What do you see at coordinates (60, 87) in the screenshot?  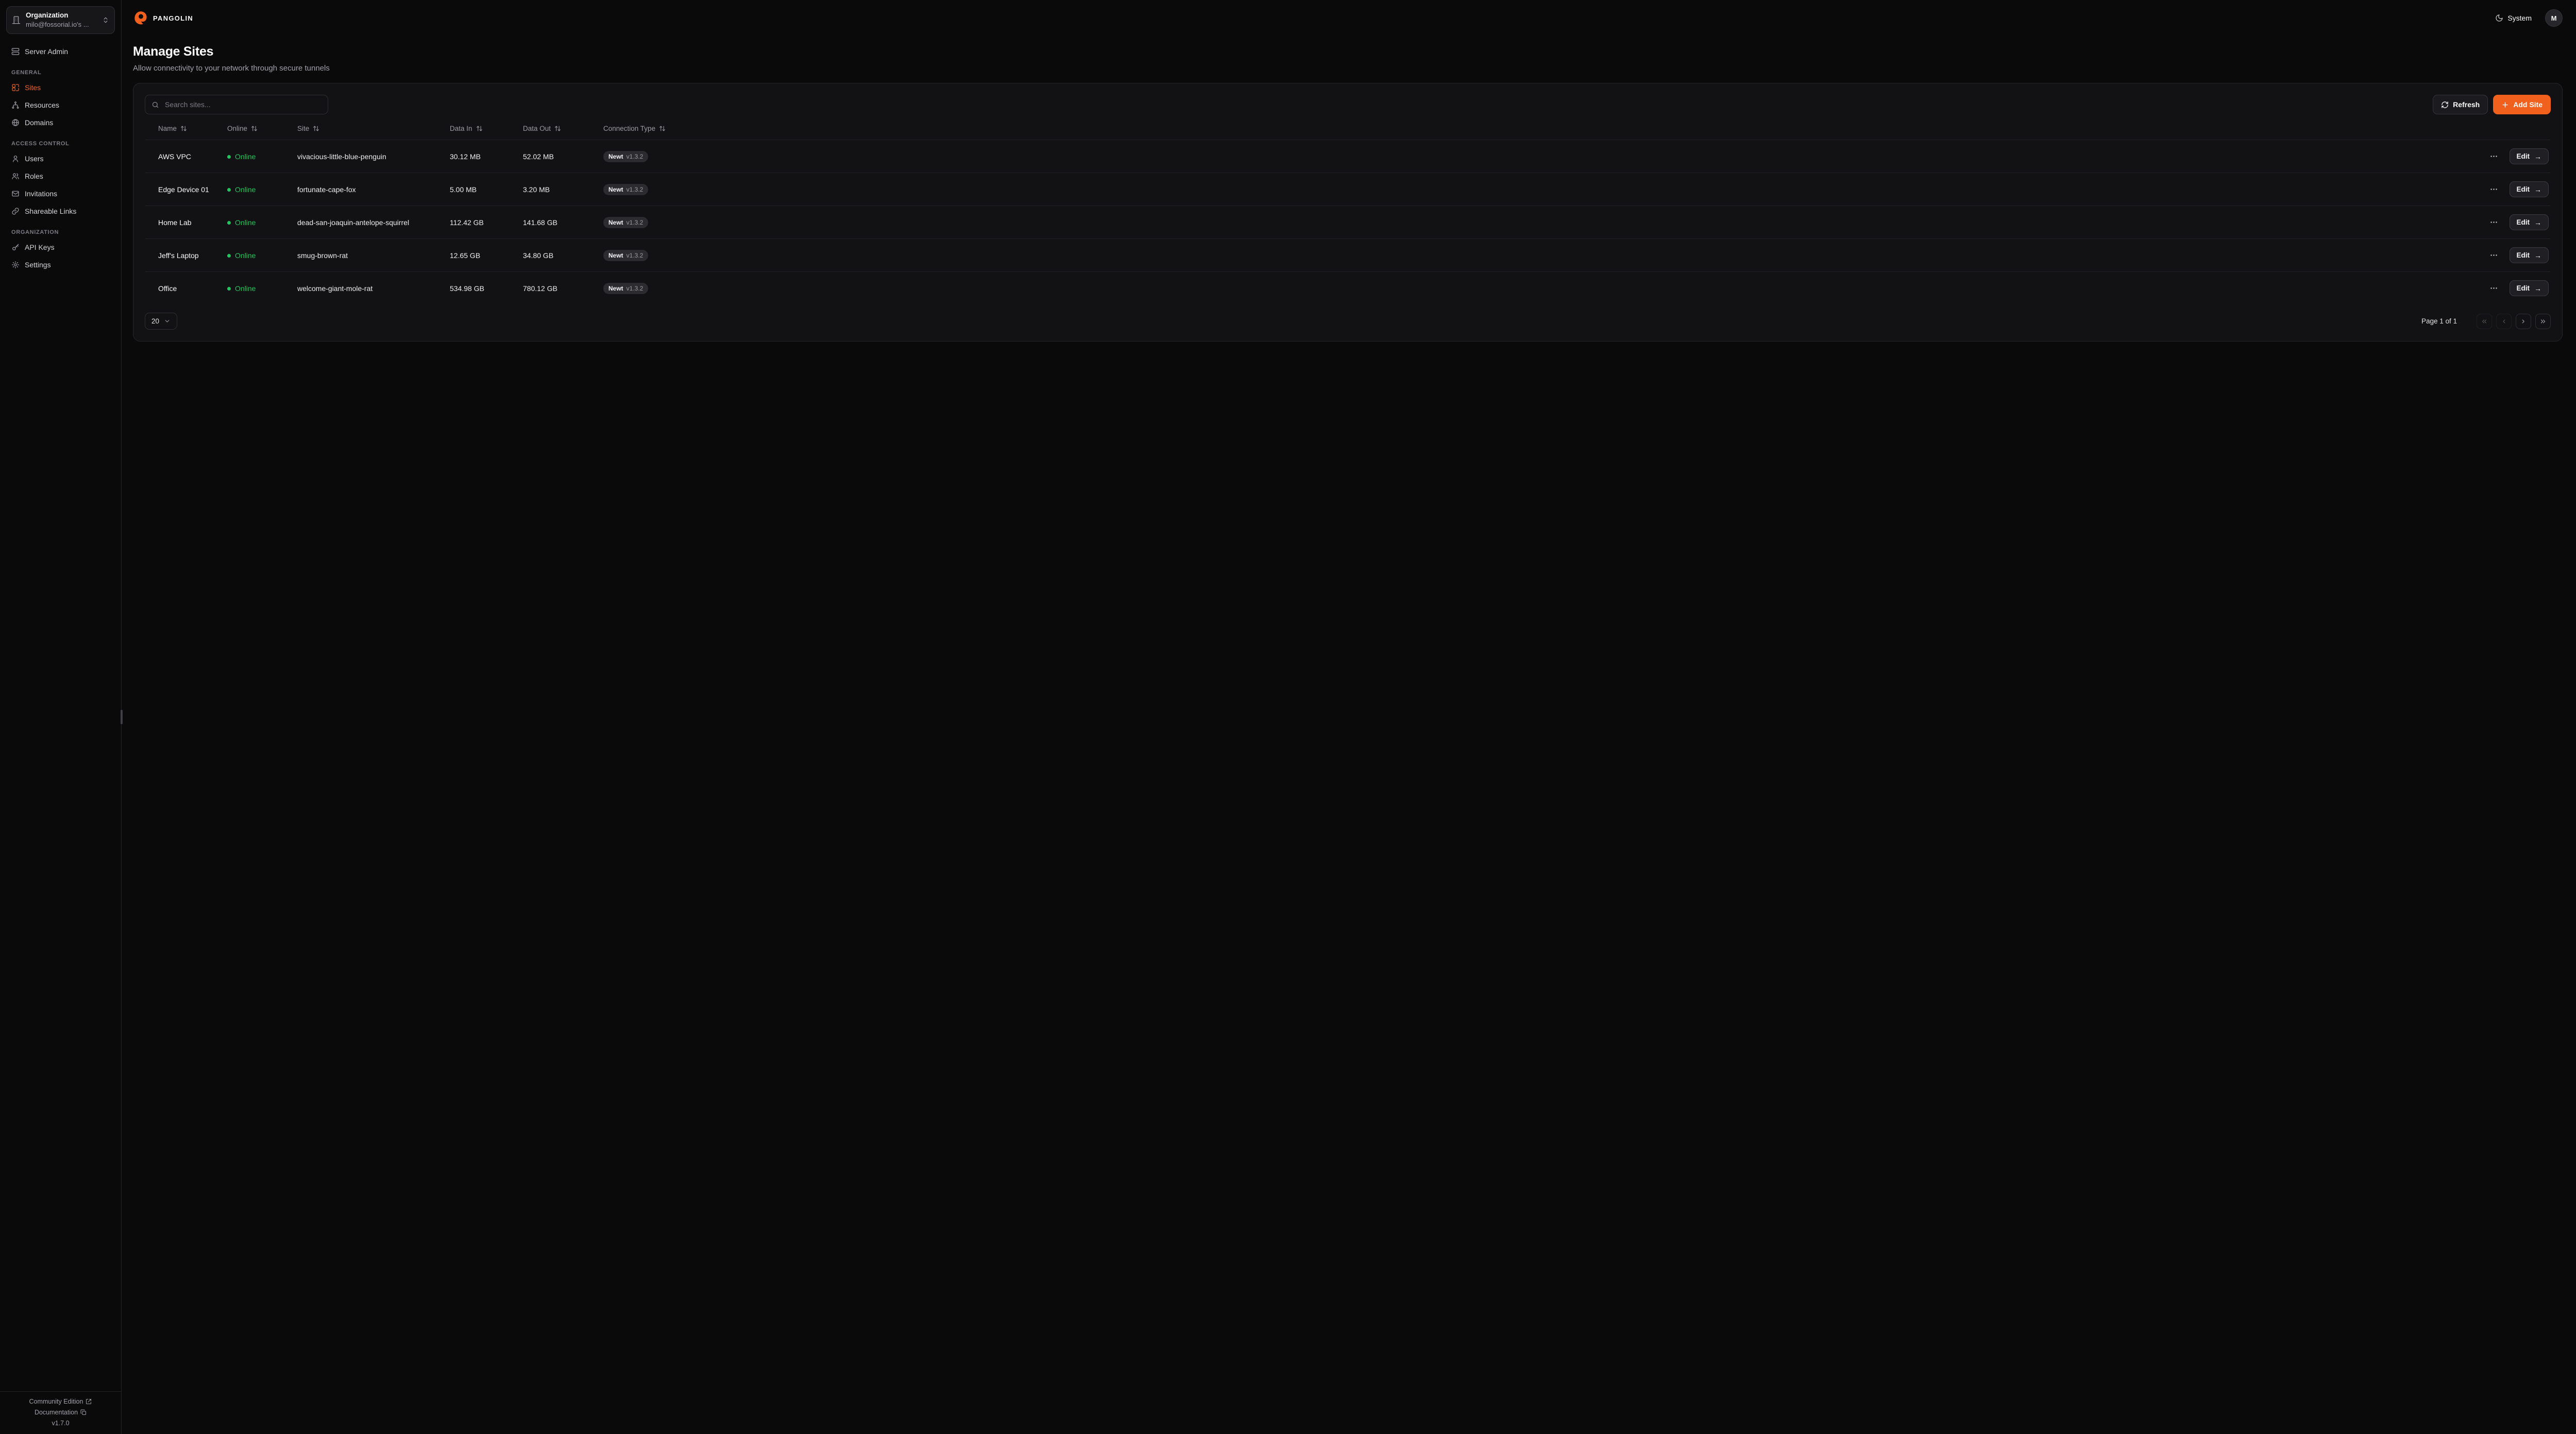 I see `sidebar-item-sites: Sites` at bounding box center [60, 87].